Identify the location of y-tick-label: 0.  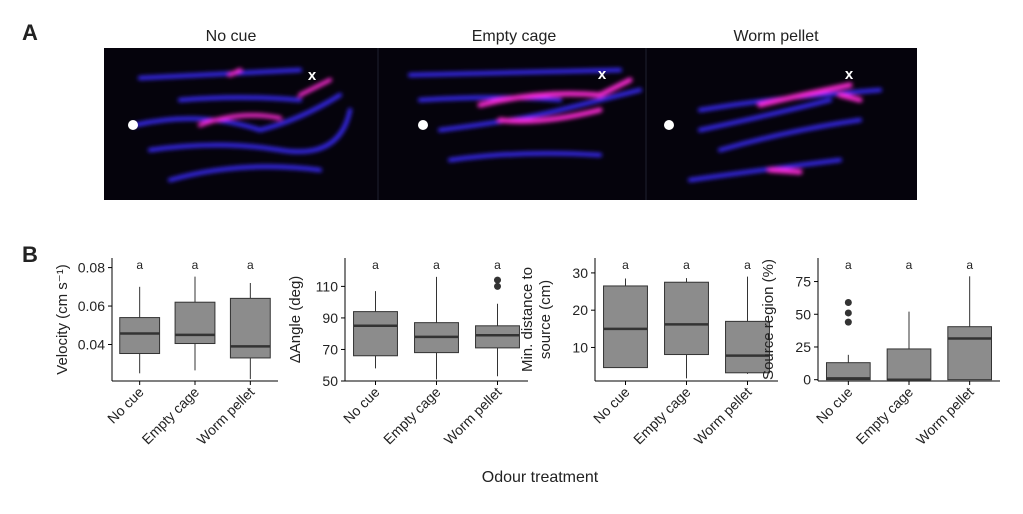
(807, 380).